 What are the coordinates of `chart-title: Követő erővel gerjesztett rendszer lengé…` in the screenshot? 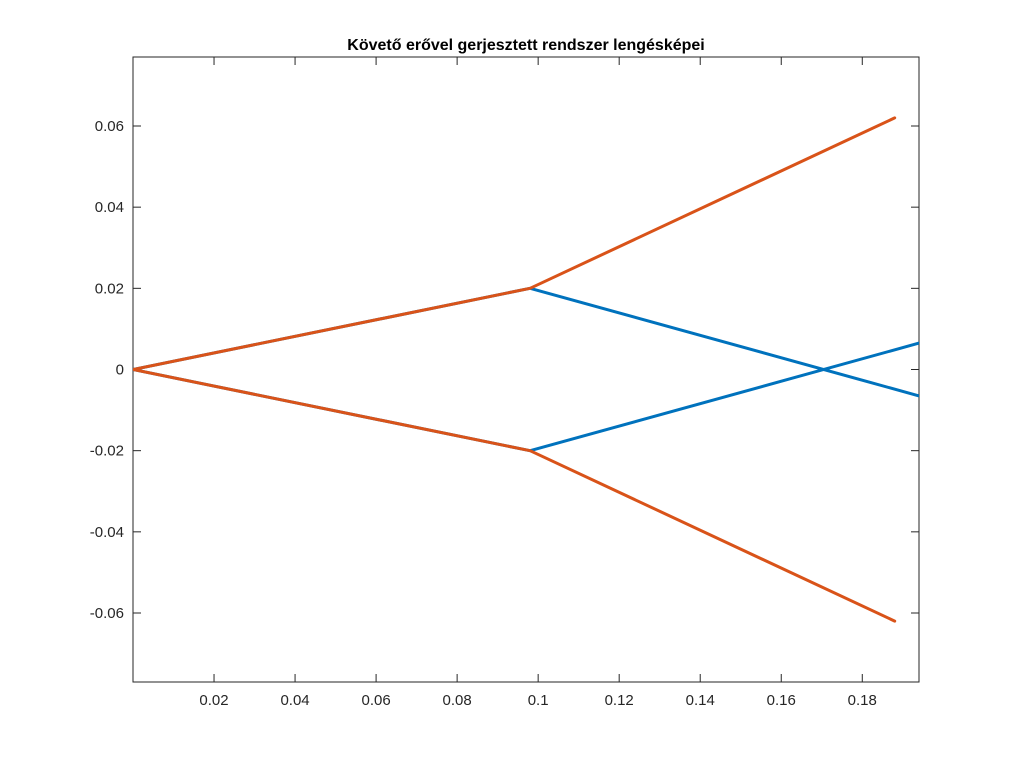 It's located at (525, 45).